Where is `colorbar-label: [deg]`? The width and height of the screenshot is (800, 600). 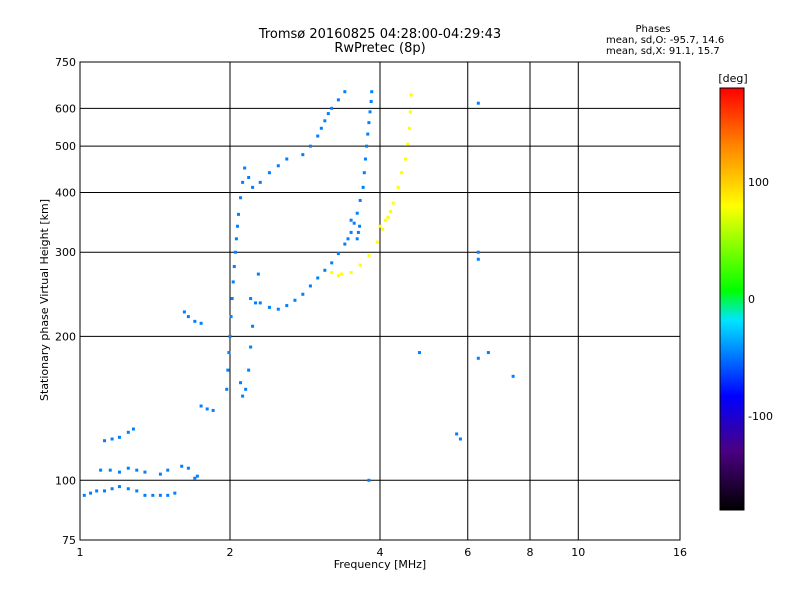 colorbar-label: [deg] is located at coordinates (732, 78).